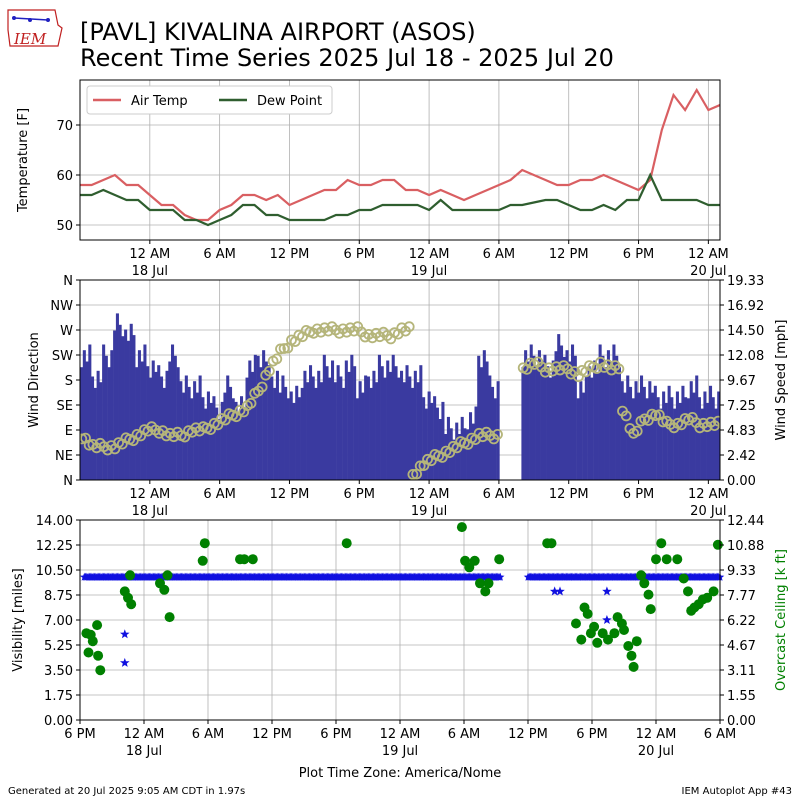 The image size is (800, 800). Describe the element at coordinates (741, 646) in the screenshot. I see `y-tick-label-right: 4.67` at that location.